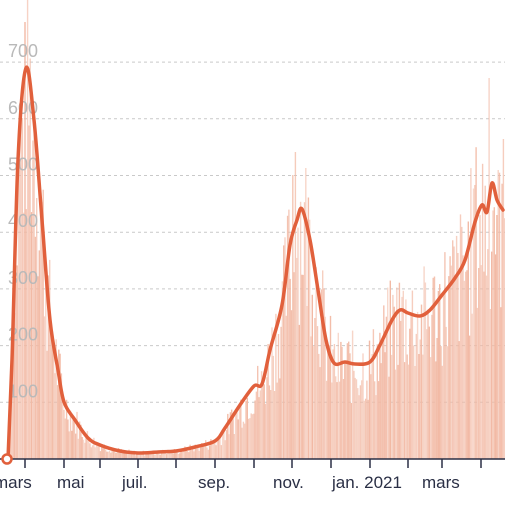  Describe the element at coordinates (366, 482) in the screenshot. I see `x-tick-label: jan. 2021` at that location.